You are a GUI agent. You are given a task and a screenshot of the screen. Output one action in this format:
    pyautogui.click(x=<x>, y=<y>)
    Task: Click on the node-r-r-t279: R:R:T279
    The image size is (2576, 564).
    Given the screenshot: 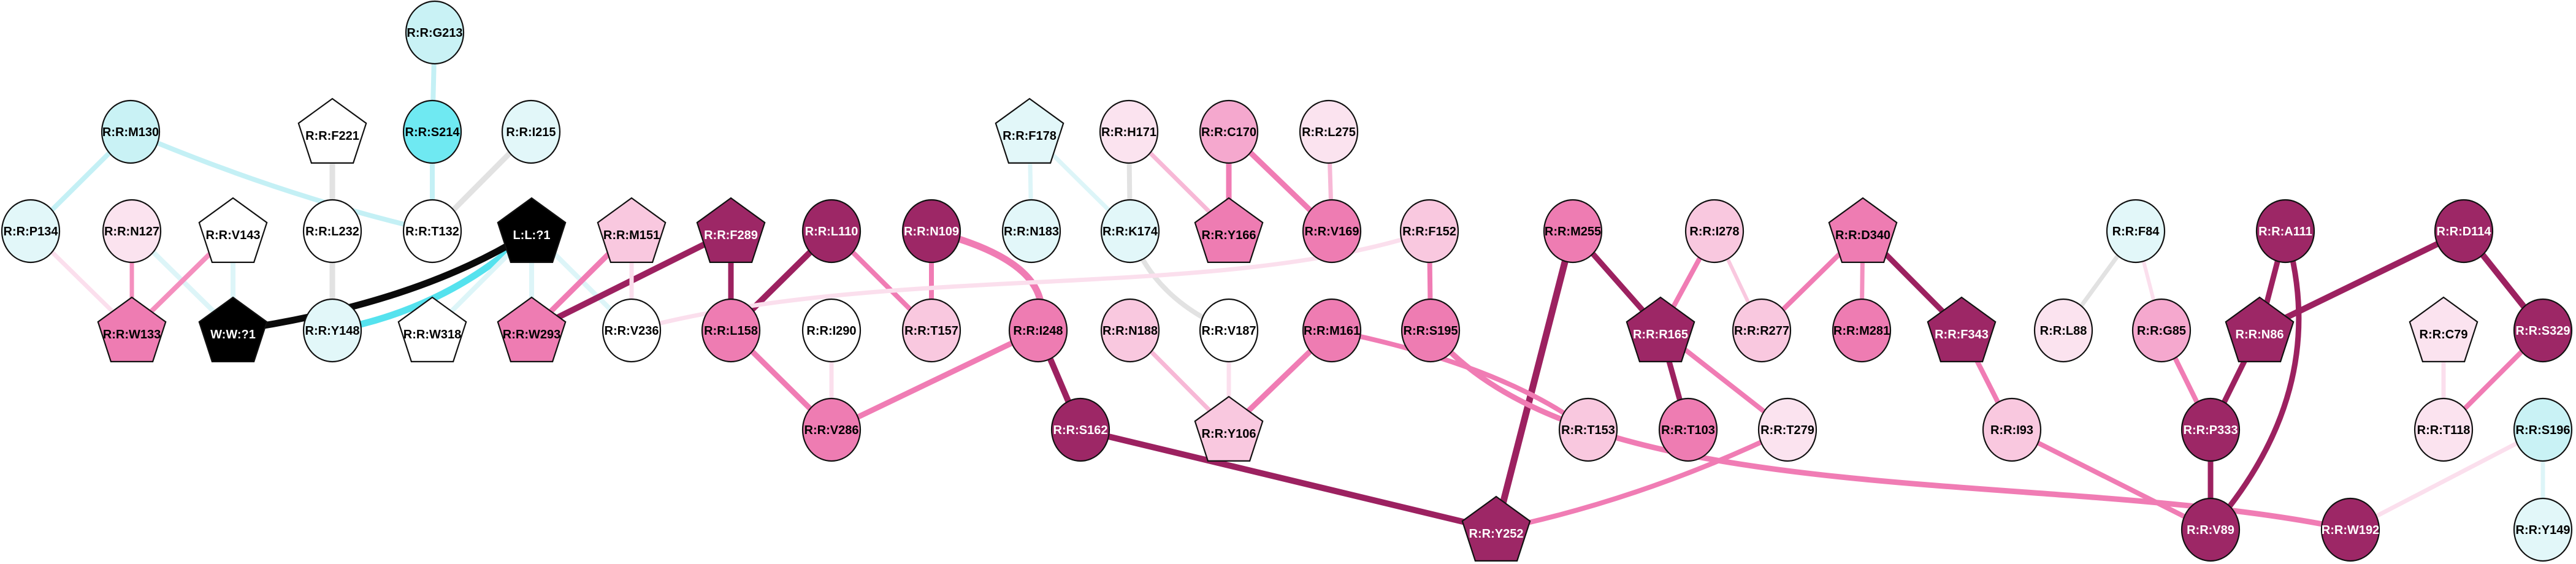 What is the action you would take?
    pyautogui.click(x=1787, y=429)
    